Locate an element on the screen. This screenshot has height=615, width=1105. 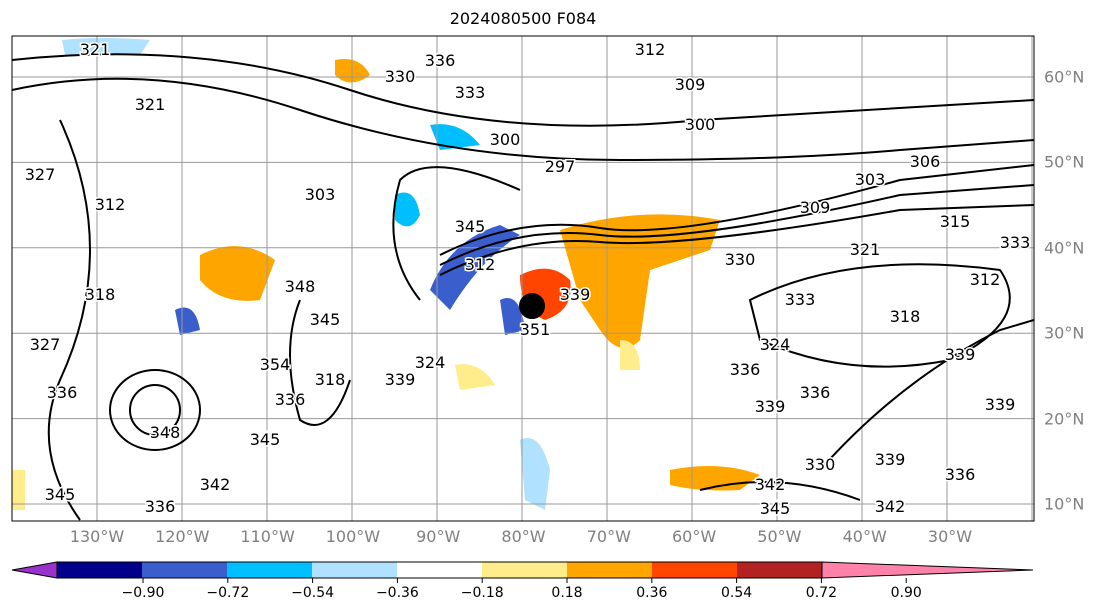
colorbar-tick-label: −0.18 is located at coordinates (482, 593).